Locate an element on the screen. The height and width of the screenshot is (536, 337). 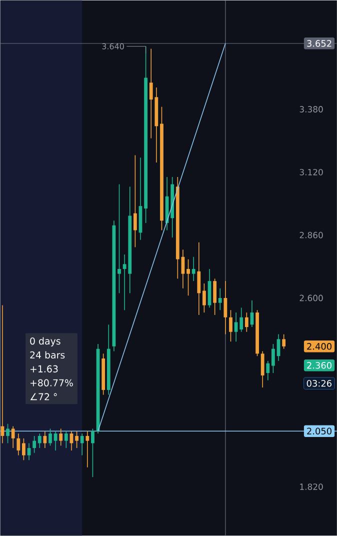
y-tick-label: 2.860 is located at coordinates (311, 235).